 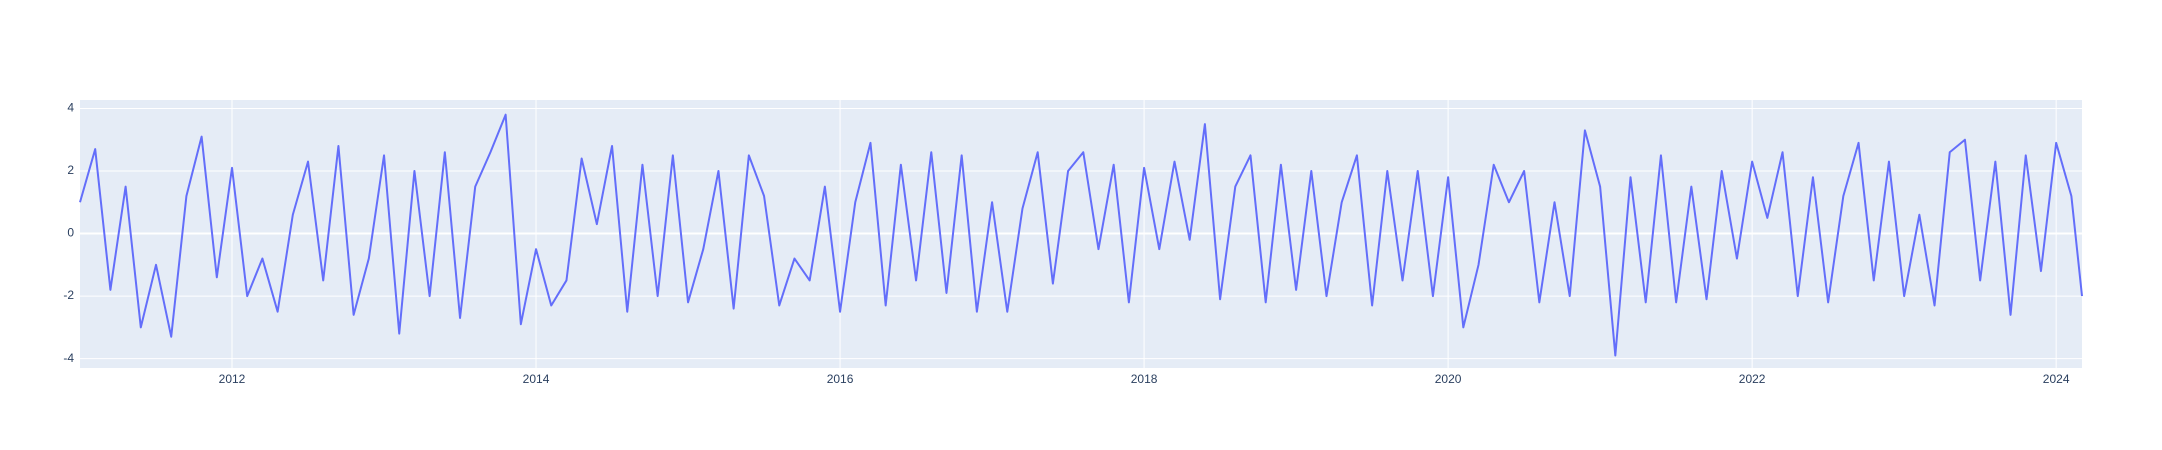 What do you see at coordinates (840, 379) in the screenshot?
I see `x-tick-label: 2016` at bounding box center [840, 379].